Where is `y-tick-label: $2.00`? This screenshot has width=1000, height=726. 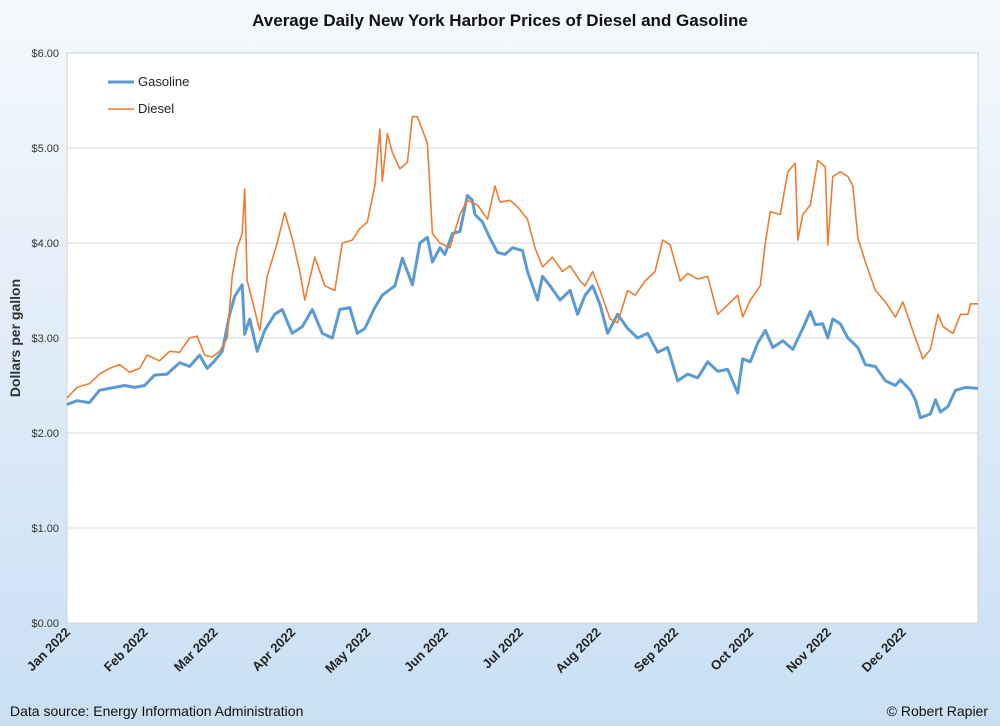 y-tick-label: $2.00 is located at coordinates (45, 434).